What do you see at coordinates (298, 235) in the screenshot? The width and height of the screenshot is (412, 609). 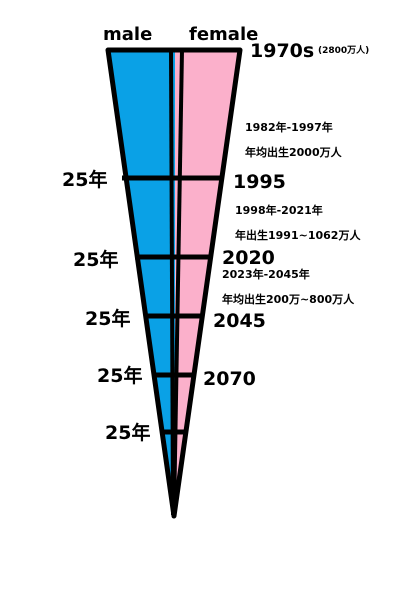 I see `annotation-2-line2: 年出生1991~1062万人` at bounding box center [298, 235].